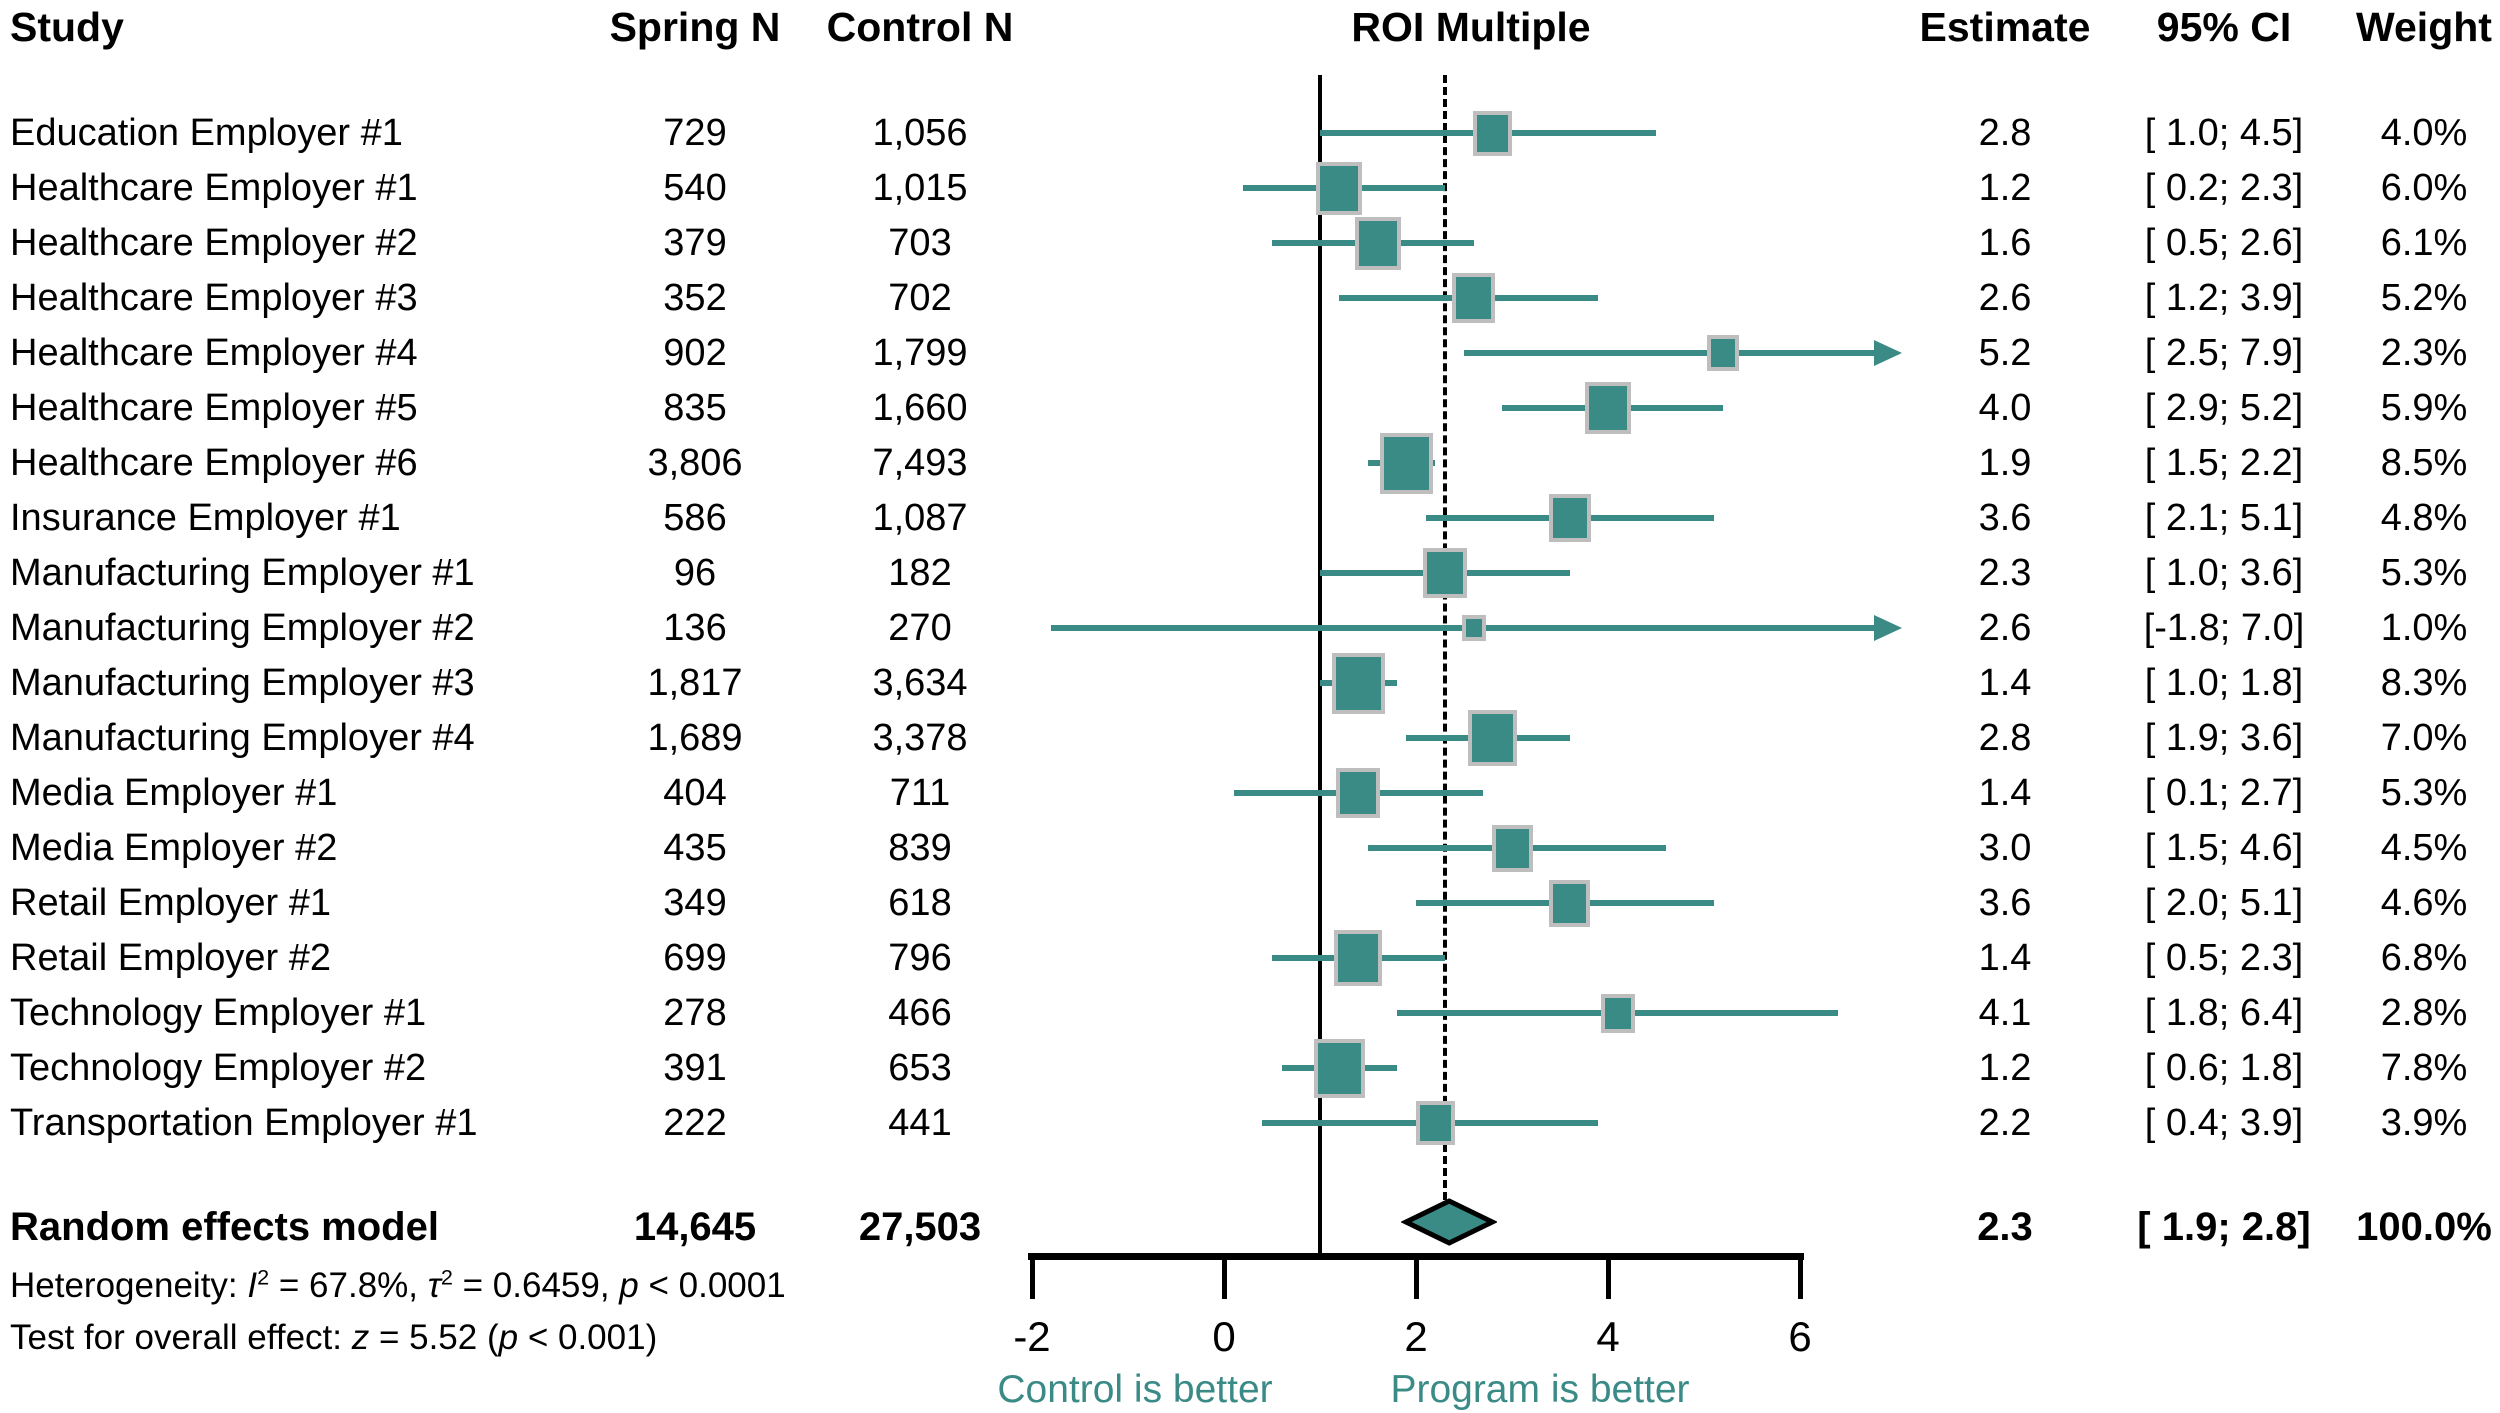  I want to click on column-header-95ci: 95% CI, so click(2224, 27).